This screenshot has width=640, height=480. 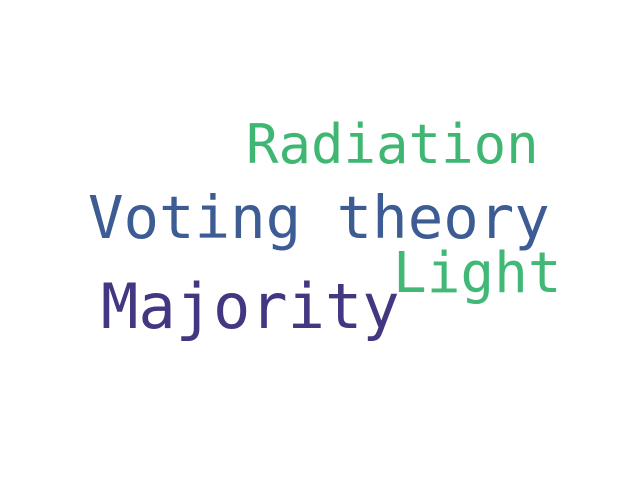 What do you see at coordinates (477, 273) in the screenshot?
I see `word-light: Light` at bounding box center [477, 273].